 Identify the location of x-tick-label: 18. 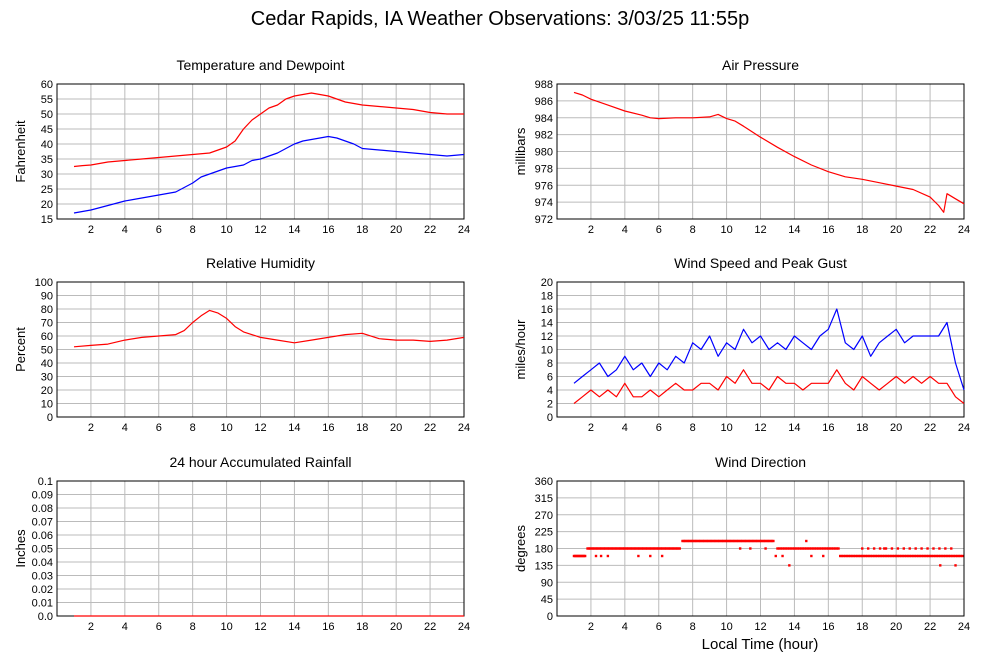
(362, 627).